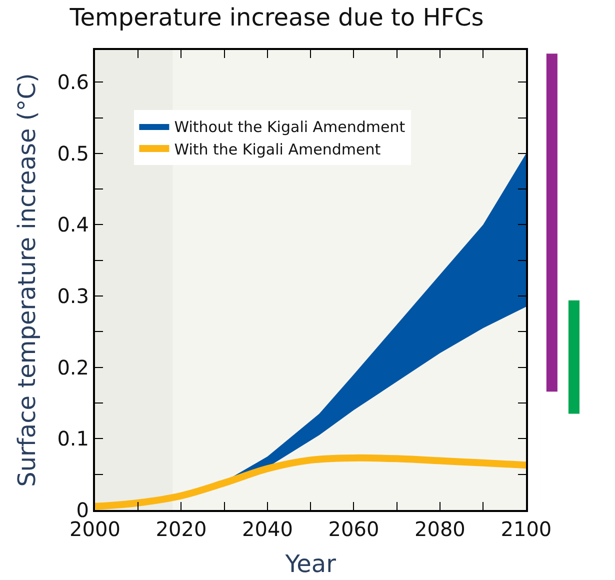 This screenshot has height=580, width=615. Describe the element at coordinates (26, 280) in the screenshot. I see `y-axis-title: Surface temperature increase (°C)` at that location.